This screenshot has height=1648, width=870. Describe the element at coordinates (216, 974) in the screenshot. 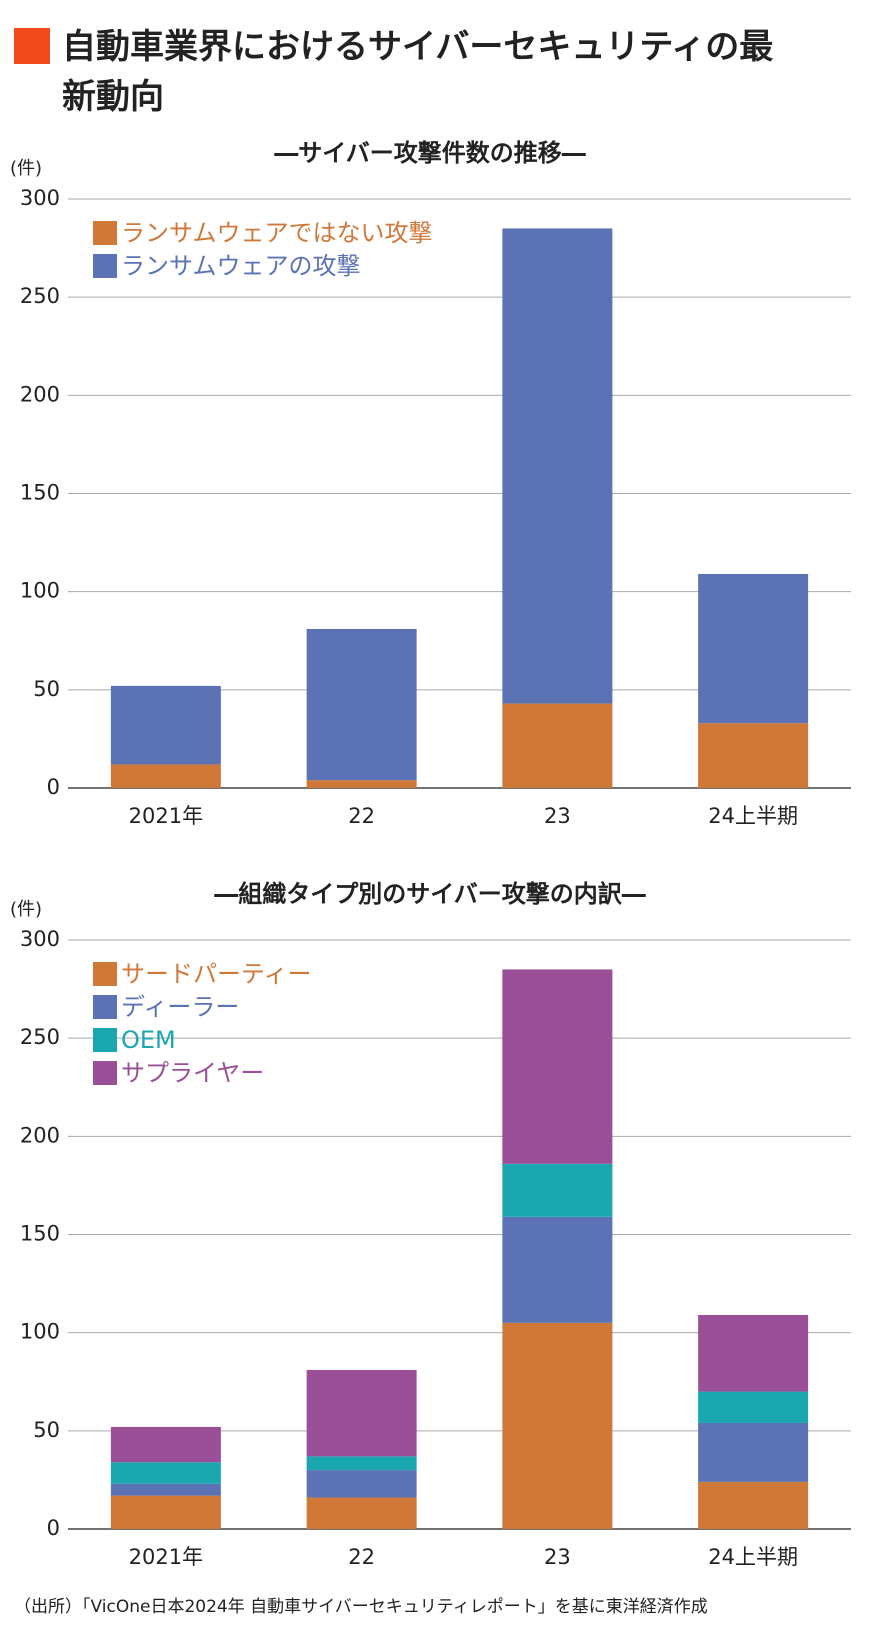

I see `legend-label: サードパーティー` at that location.